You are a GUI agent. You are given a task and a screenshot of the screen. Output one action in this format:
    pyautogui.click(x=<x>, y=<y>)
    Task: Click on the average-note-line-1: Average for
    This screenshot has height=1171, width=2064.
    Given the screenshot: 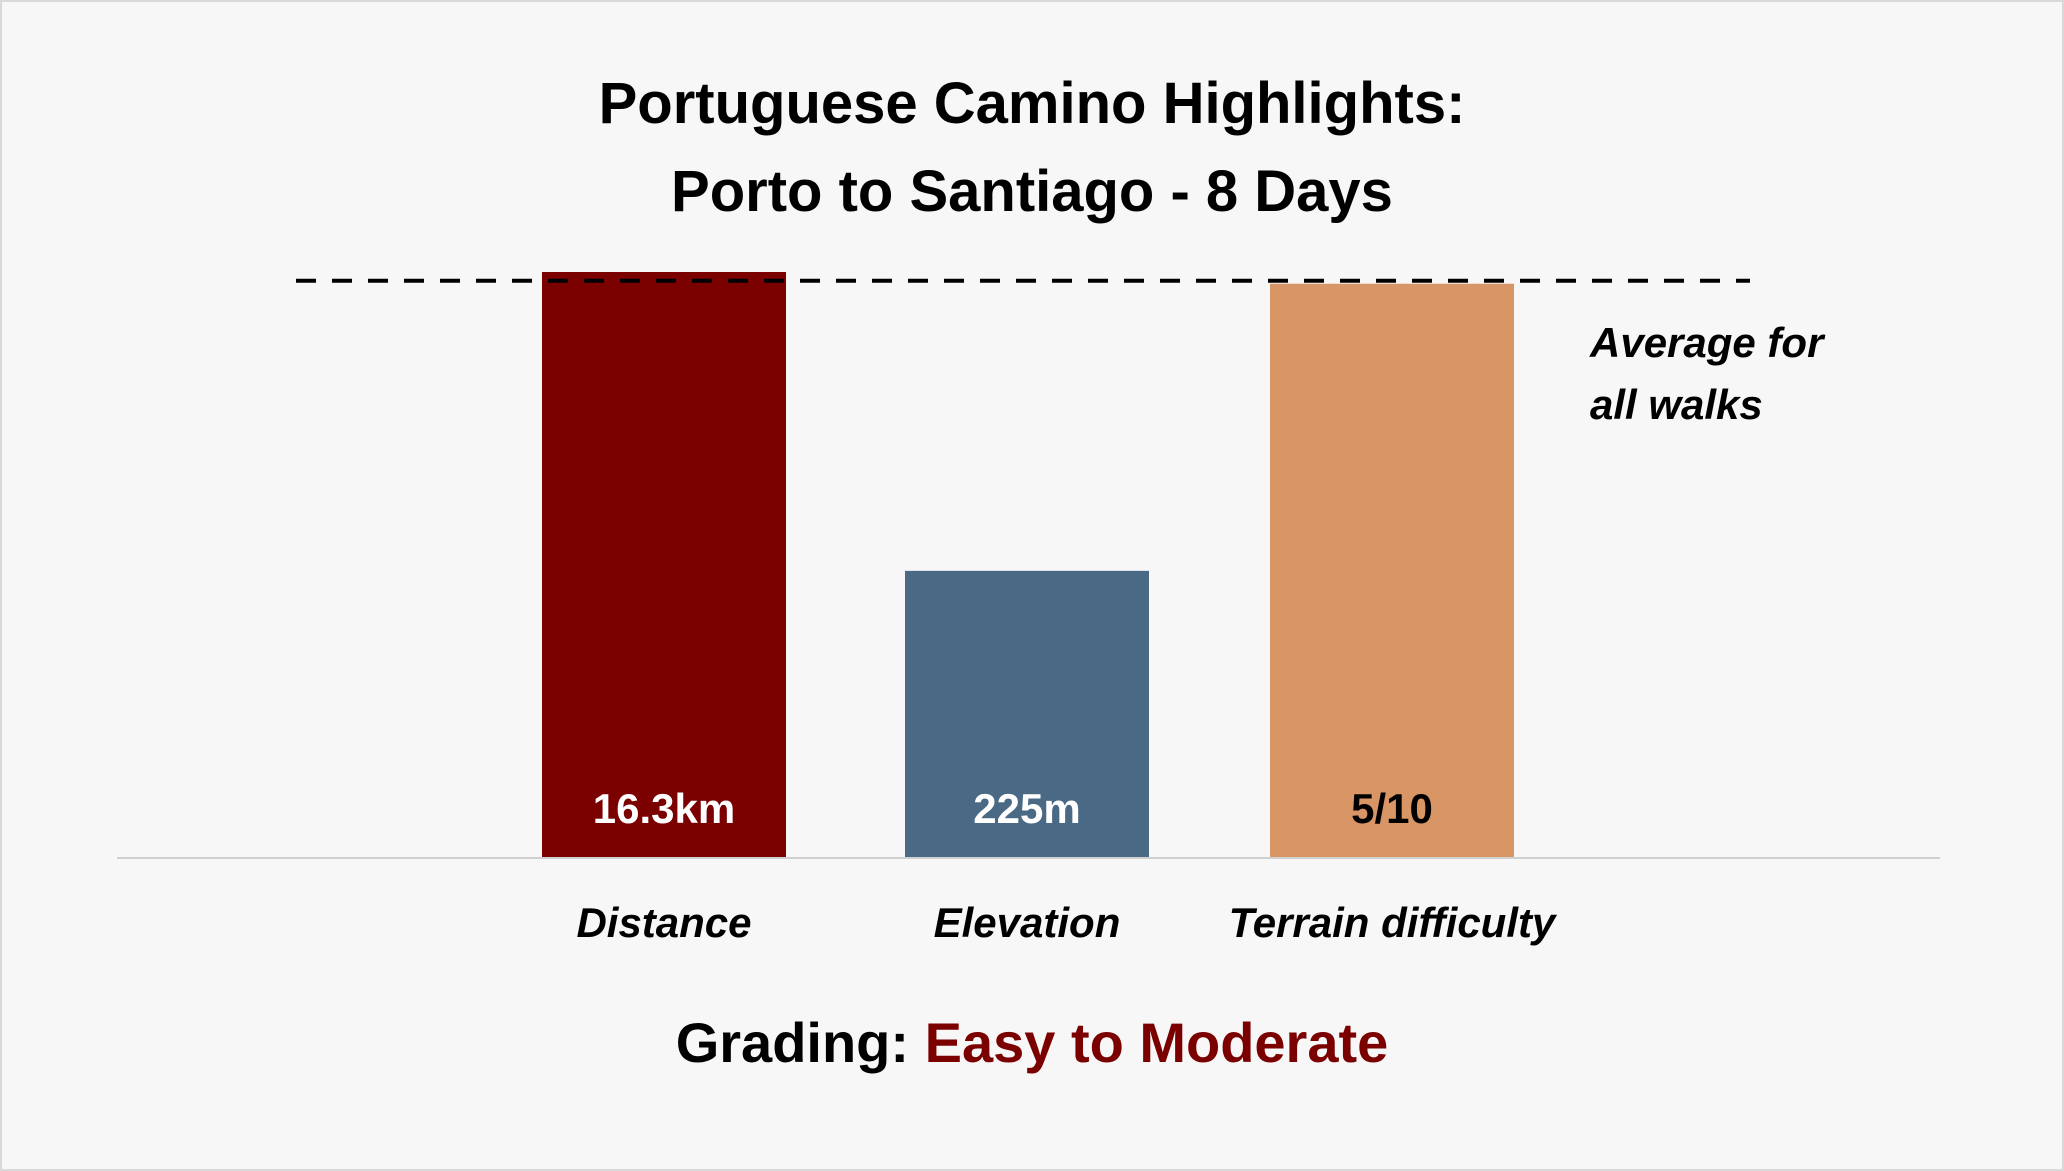 What is the action you would take?
    pyautogui.click(x=1707, y=342)
    